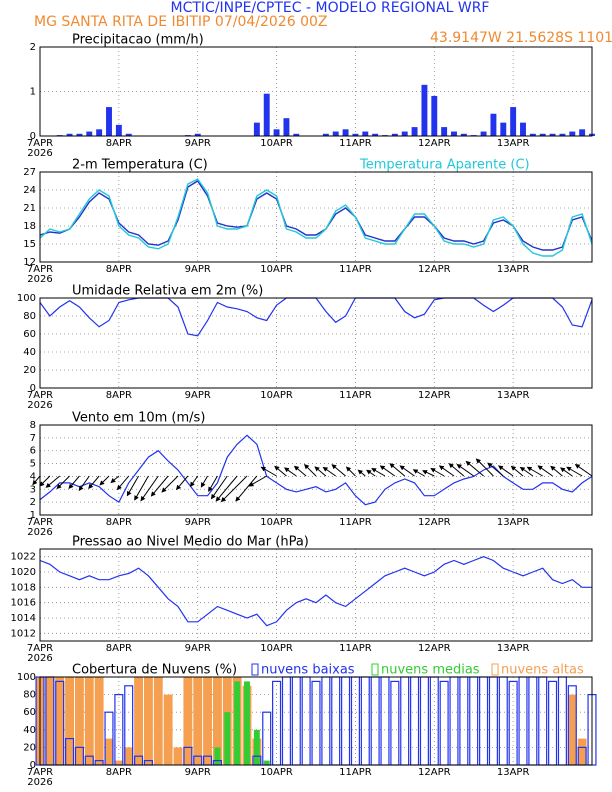 Image resolution: width=612 pixels, height=792 pixels. What do you see at coordinates (375, 669) in the screenshot?
I see `legend-swatch` at bounding box center [375, 669].